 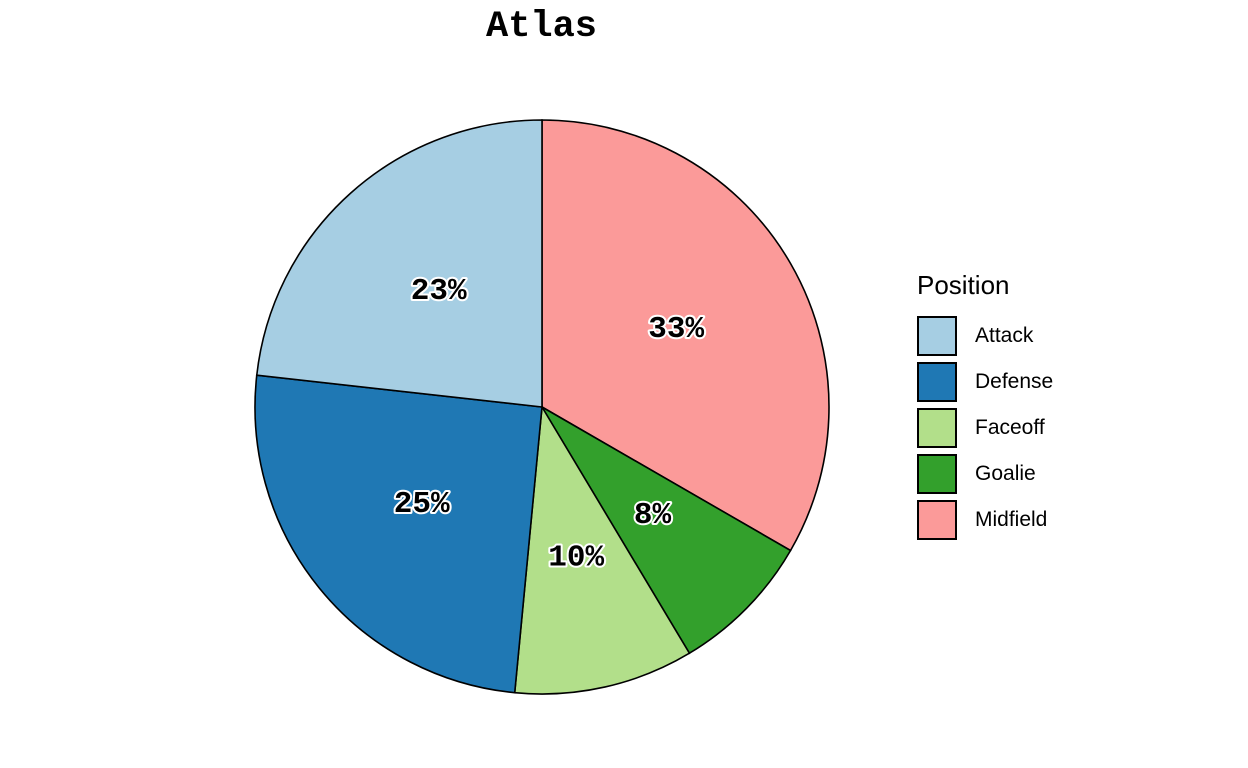 I want to click on legend-label-attack: Attack, so click(x=1004, y=335).